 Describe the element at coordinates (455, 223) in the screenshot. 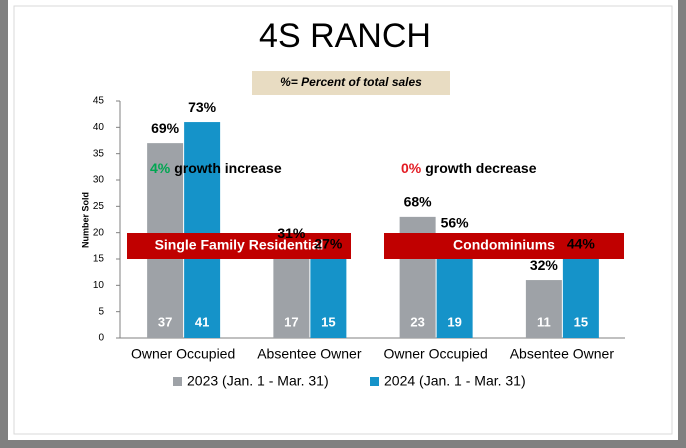

I see `percent-label: 56%` at that location.